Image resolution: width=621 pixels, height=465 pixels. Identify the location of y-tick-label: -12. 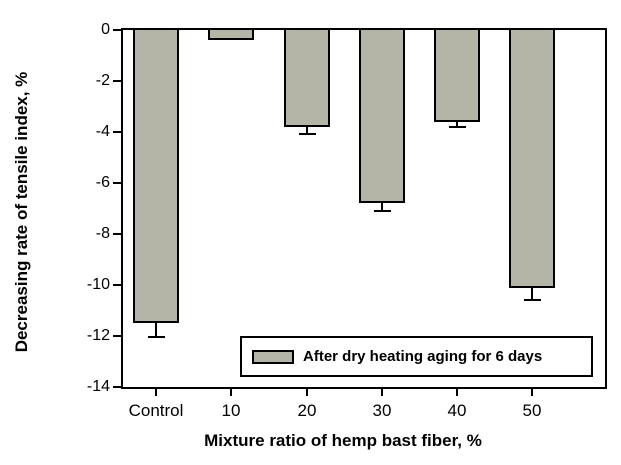
(98, 335).